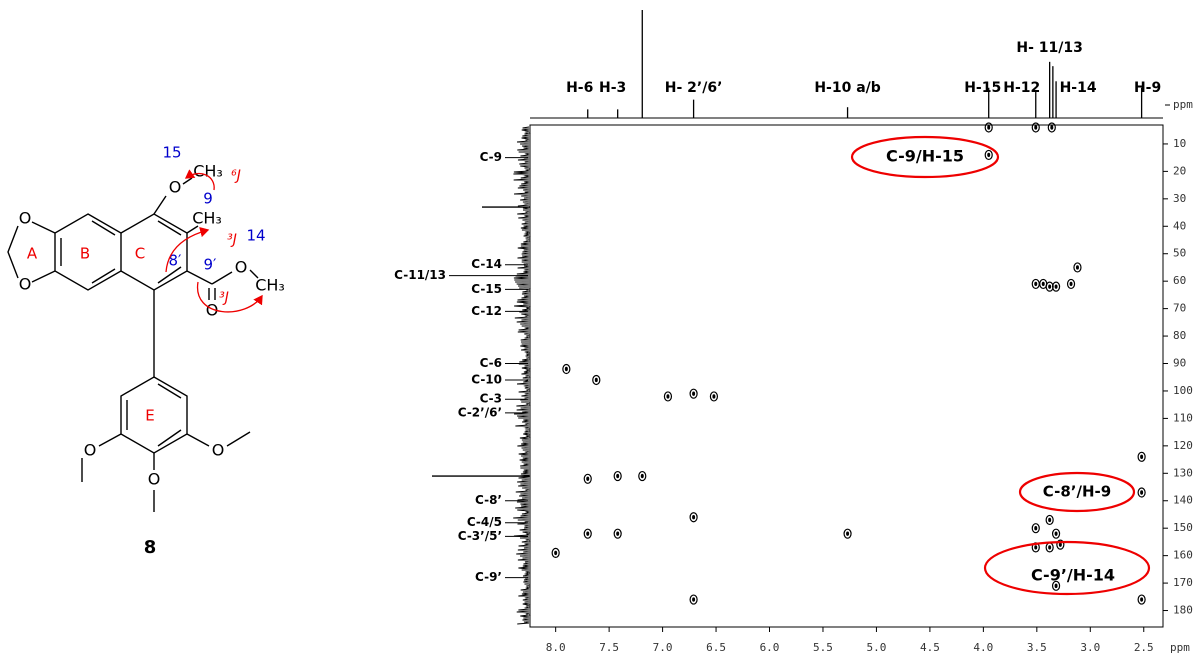  Describe the element at coordinates (663, 647) in the screenshot. I see `x-tick-label: 7.0` at that location.